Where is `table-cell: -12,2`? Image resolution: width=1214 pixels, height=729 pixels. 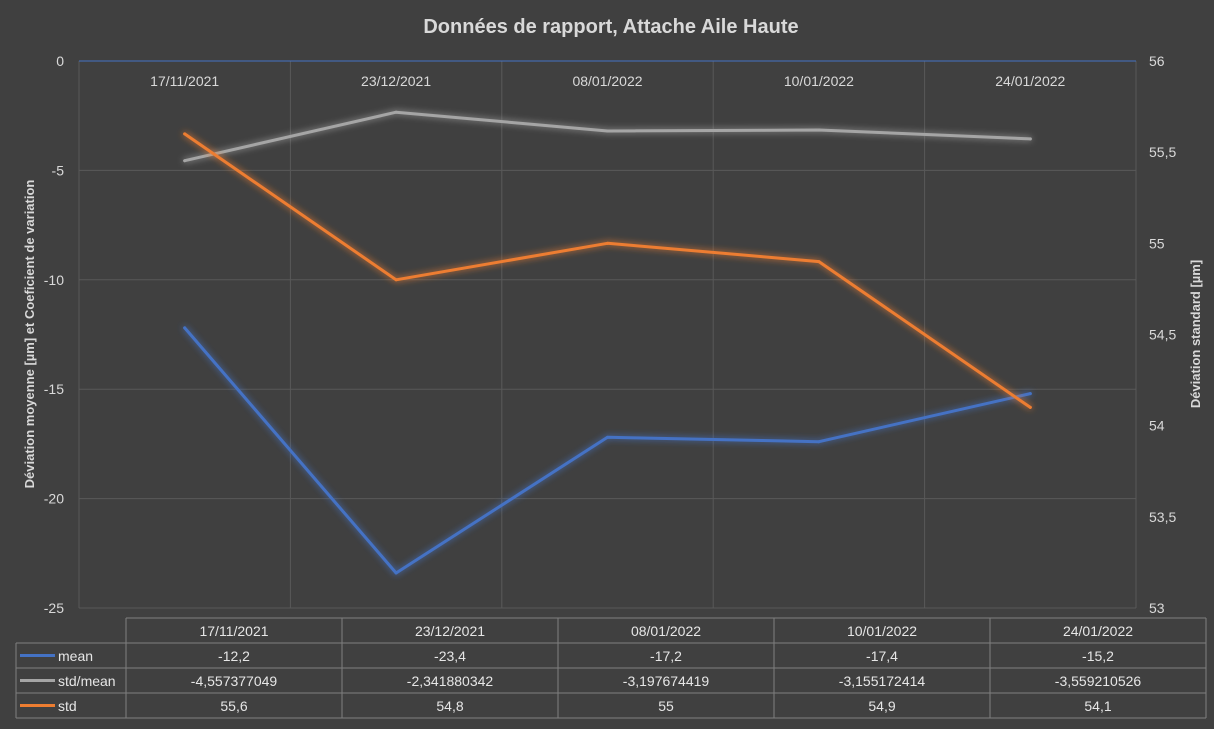
table-cell: -12,2 is located at coordinates (234, 656).